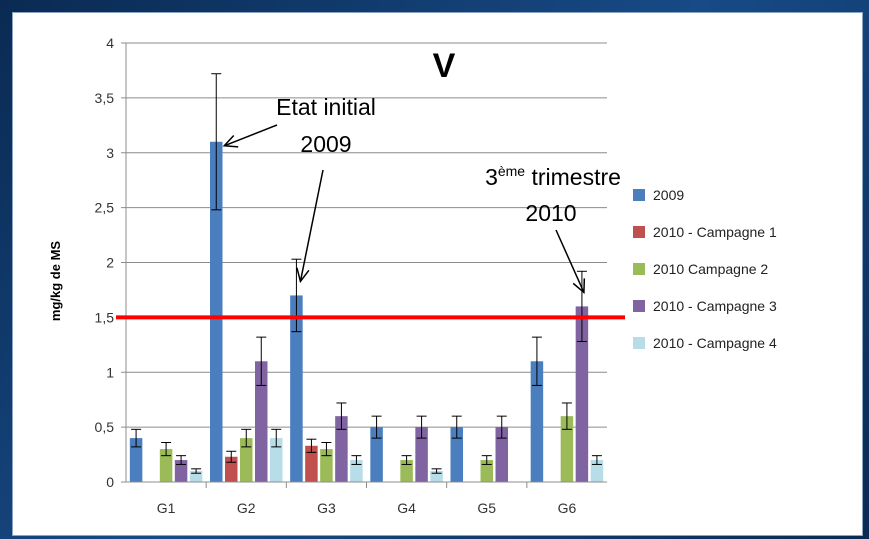 Image resolution: width=869 pixels, height=539 pixels. I want to click on x-tick-label: G4, so click(406, 508).